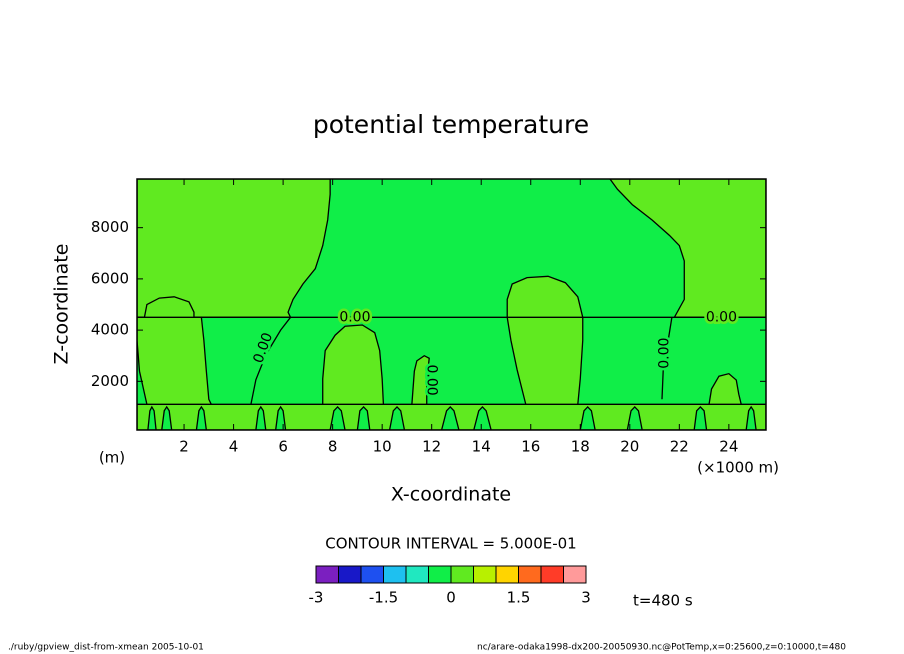 This screenshot has height=654, width=904. I want to click on x-tick-label: 22, so click(679, 447).